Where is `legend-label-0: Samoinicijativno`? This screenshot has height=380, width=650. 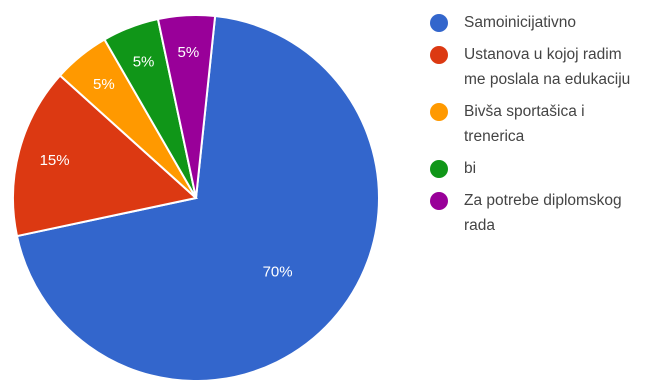
legend-label-0: Samoinicijativno is located at coordinates (520, 22).